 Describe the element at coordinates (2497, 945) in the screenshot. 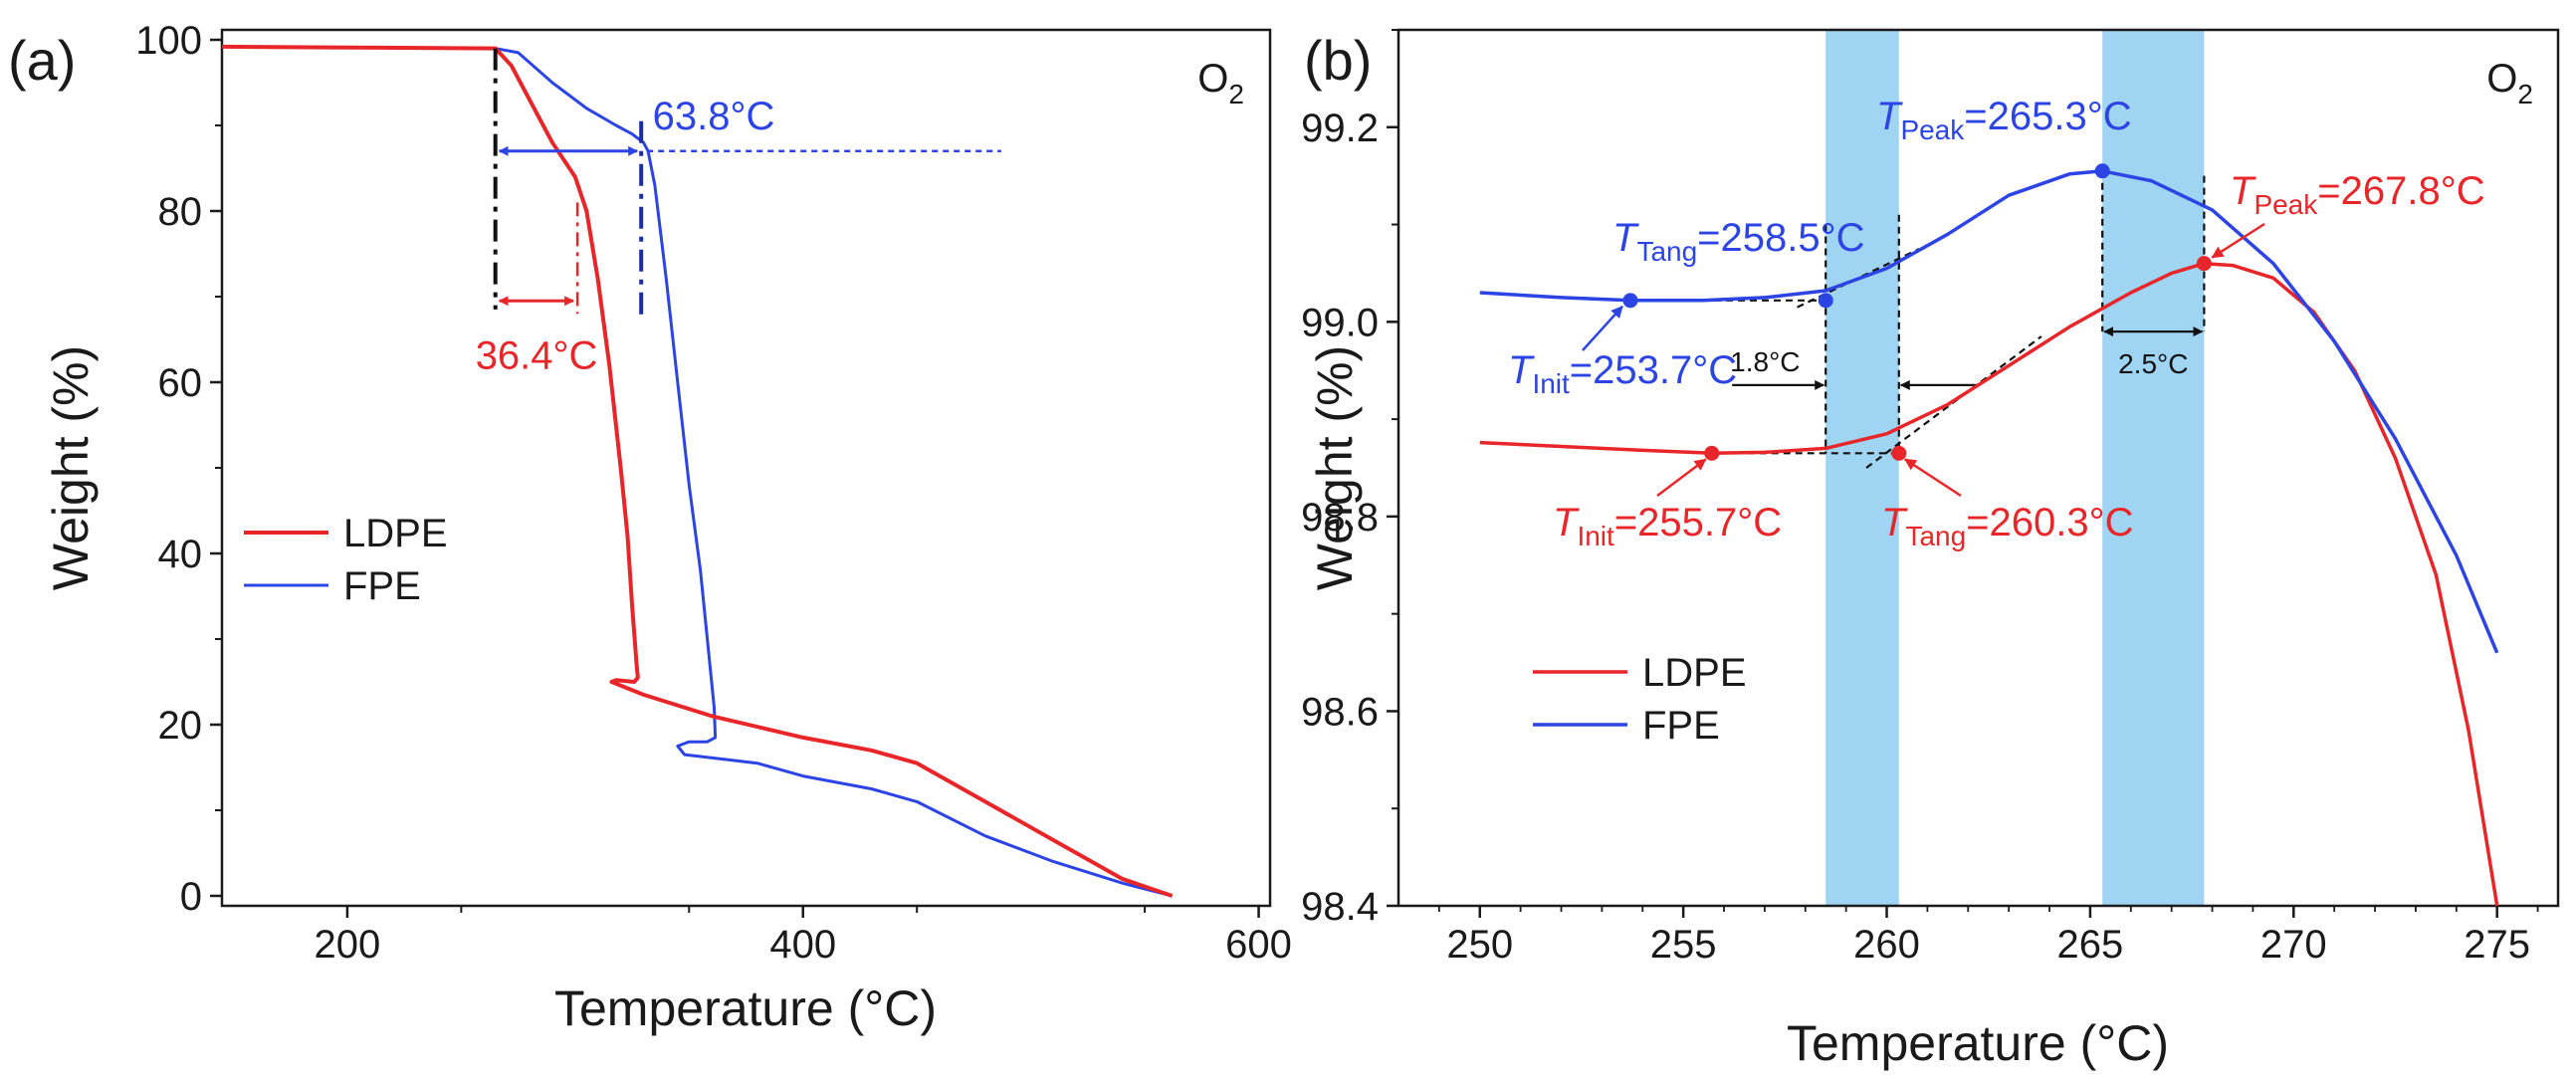

I see `panel-b-x-tick-label: 275` at that location.